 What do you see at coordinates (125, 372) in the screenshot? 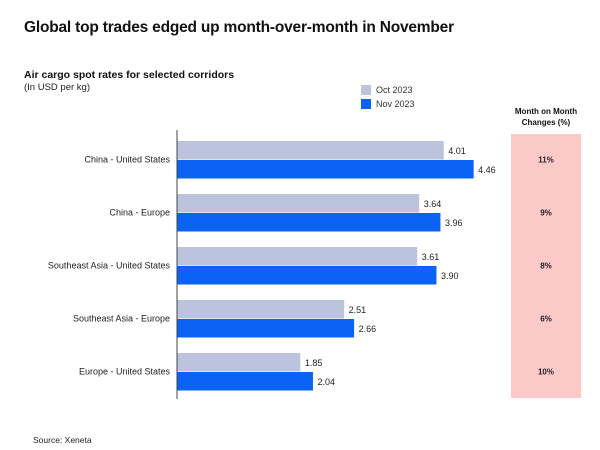
I see `category-label: Europe - United States` at bounding box center [125, 372].